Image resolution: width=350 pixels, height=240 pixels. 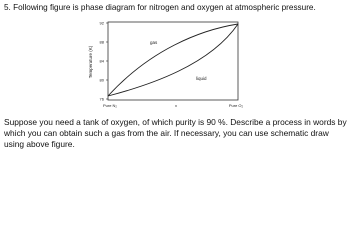 I want to click on y-ticks: 92 88 84 80 76, so click(x=104, y=61).